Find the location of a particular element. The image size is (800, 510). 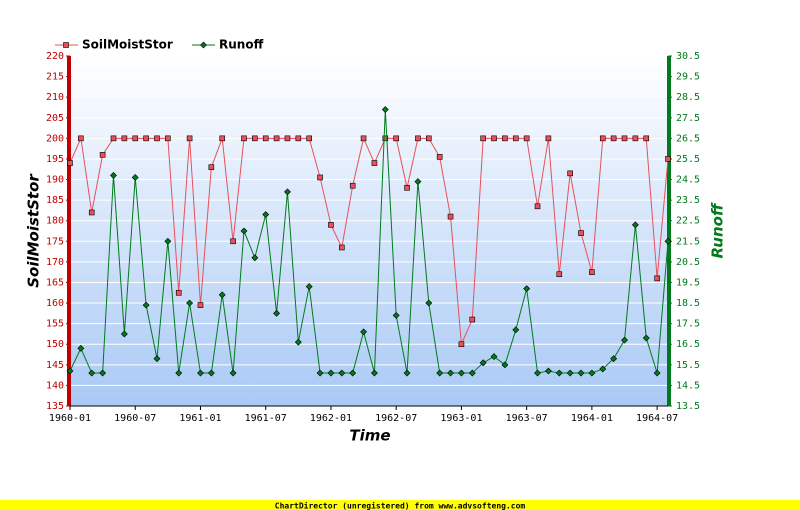

y2-tick-label: 22.5 is located at coordinates (688, 221).